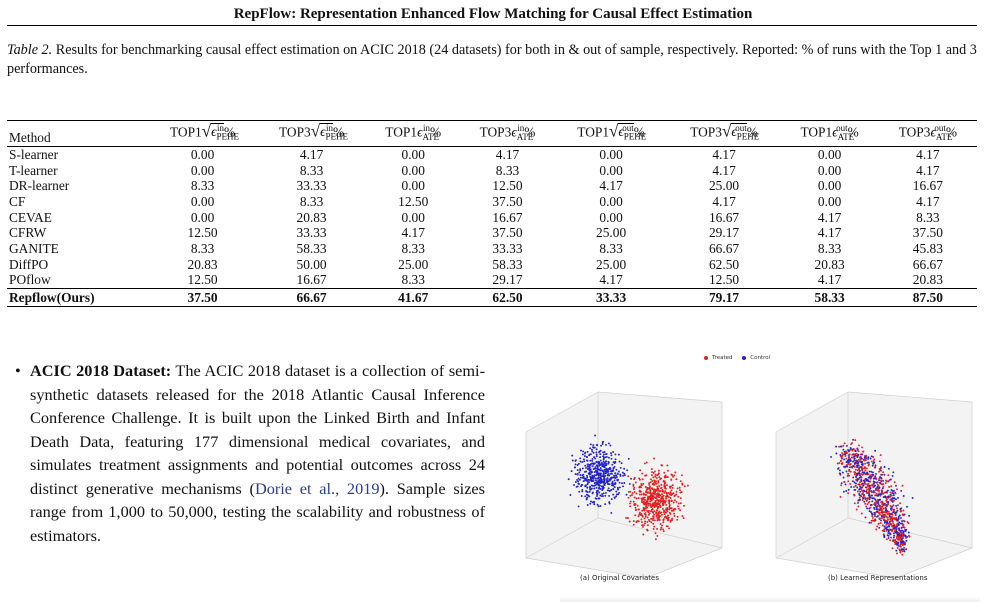 The image size is (986, 602). Describe the element at coordinates (311, 264) in the screenshot. I see `value-cell: 50.00` at that location.